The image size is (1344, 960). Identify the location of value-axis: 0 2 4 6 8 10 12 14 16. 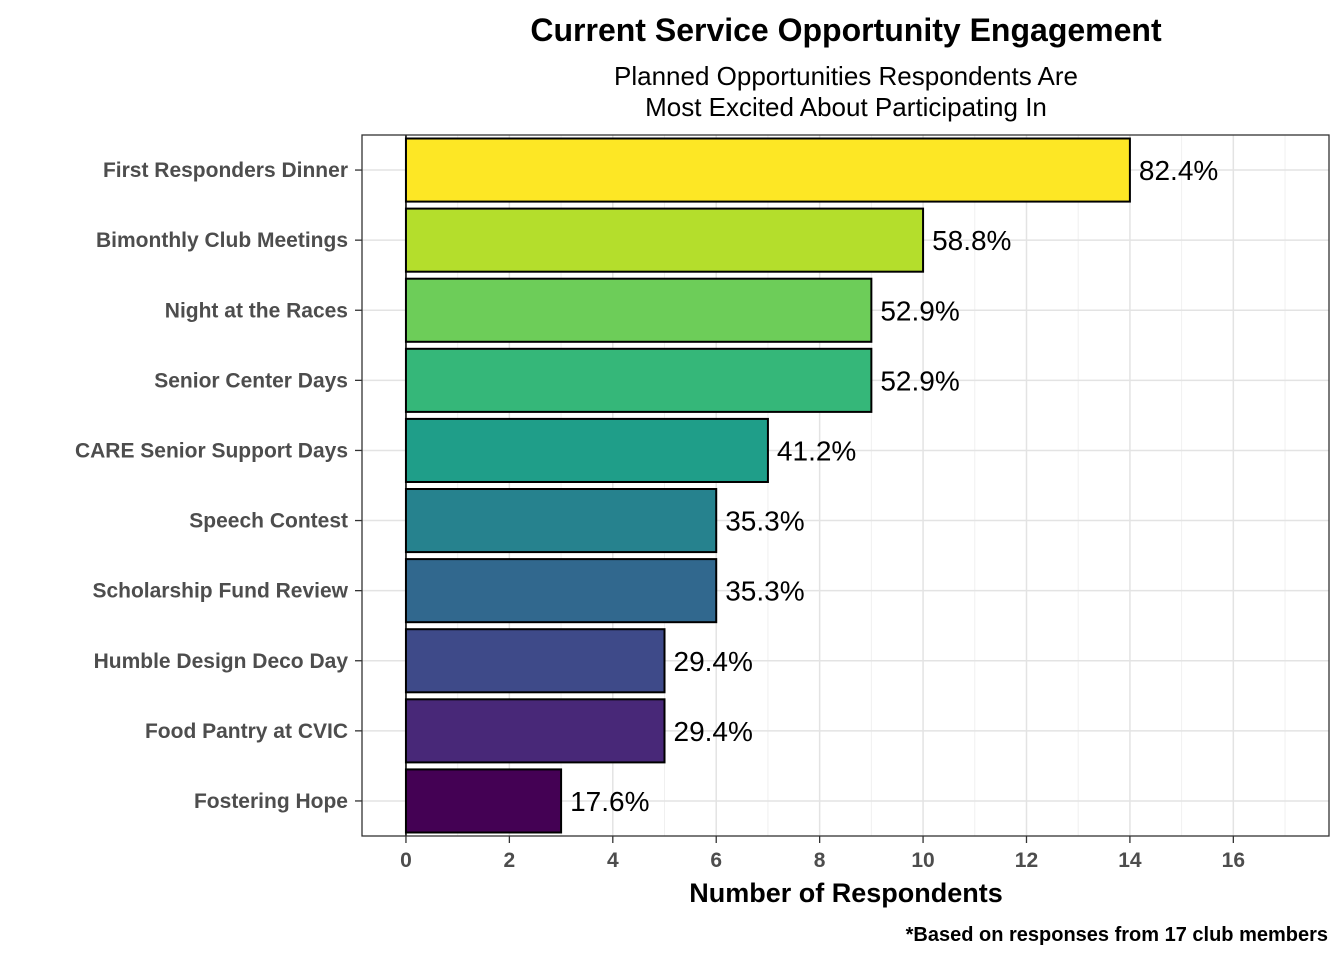
(822, 854).